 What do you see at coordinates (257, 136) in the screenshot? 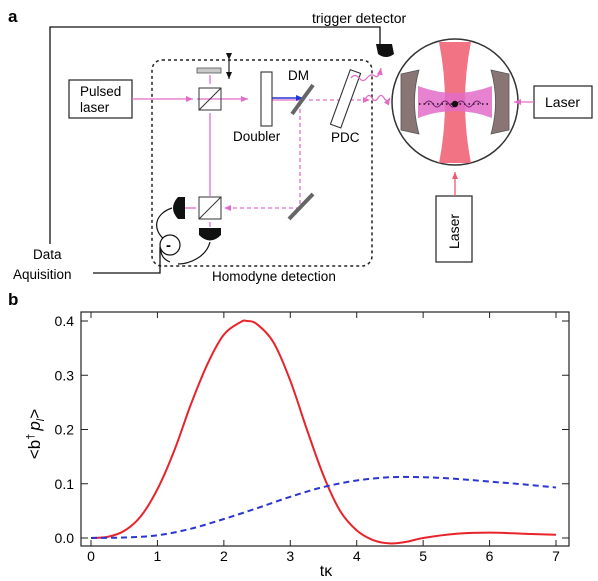
I see `doubler-label: Doubler` at bounding box center [257, 136].